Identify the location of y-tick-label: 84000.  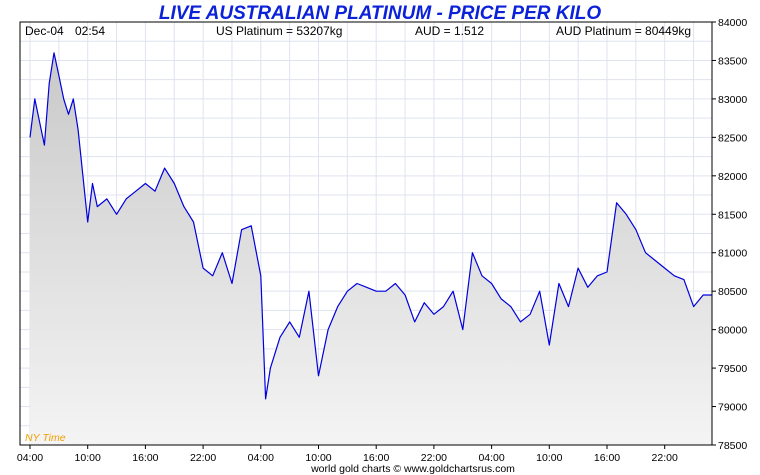
(732, 23).